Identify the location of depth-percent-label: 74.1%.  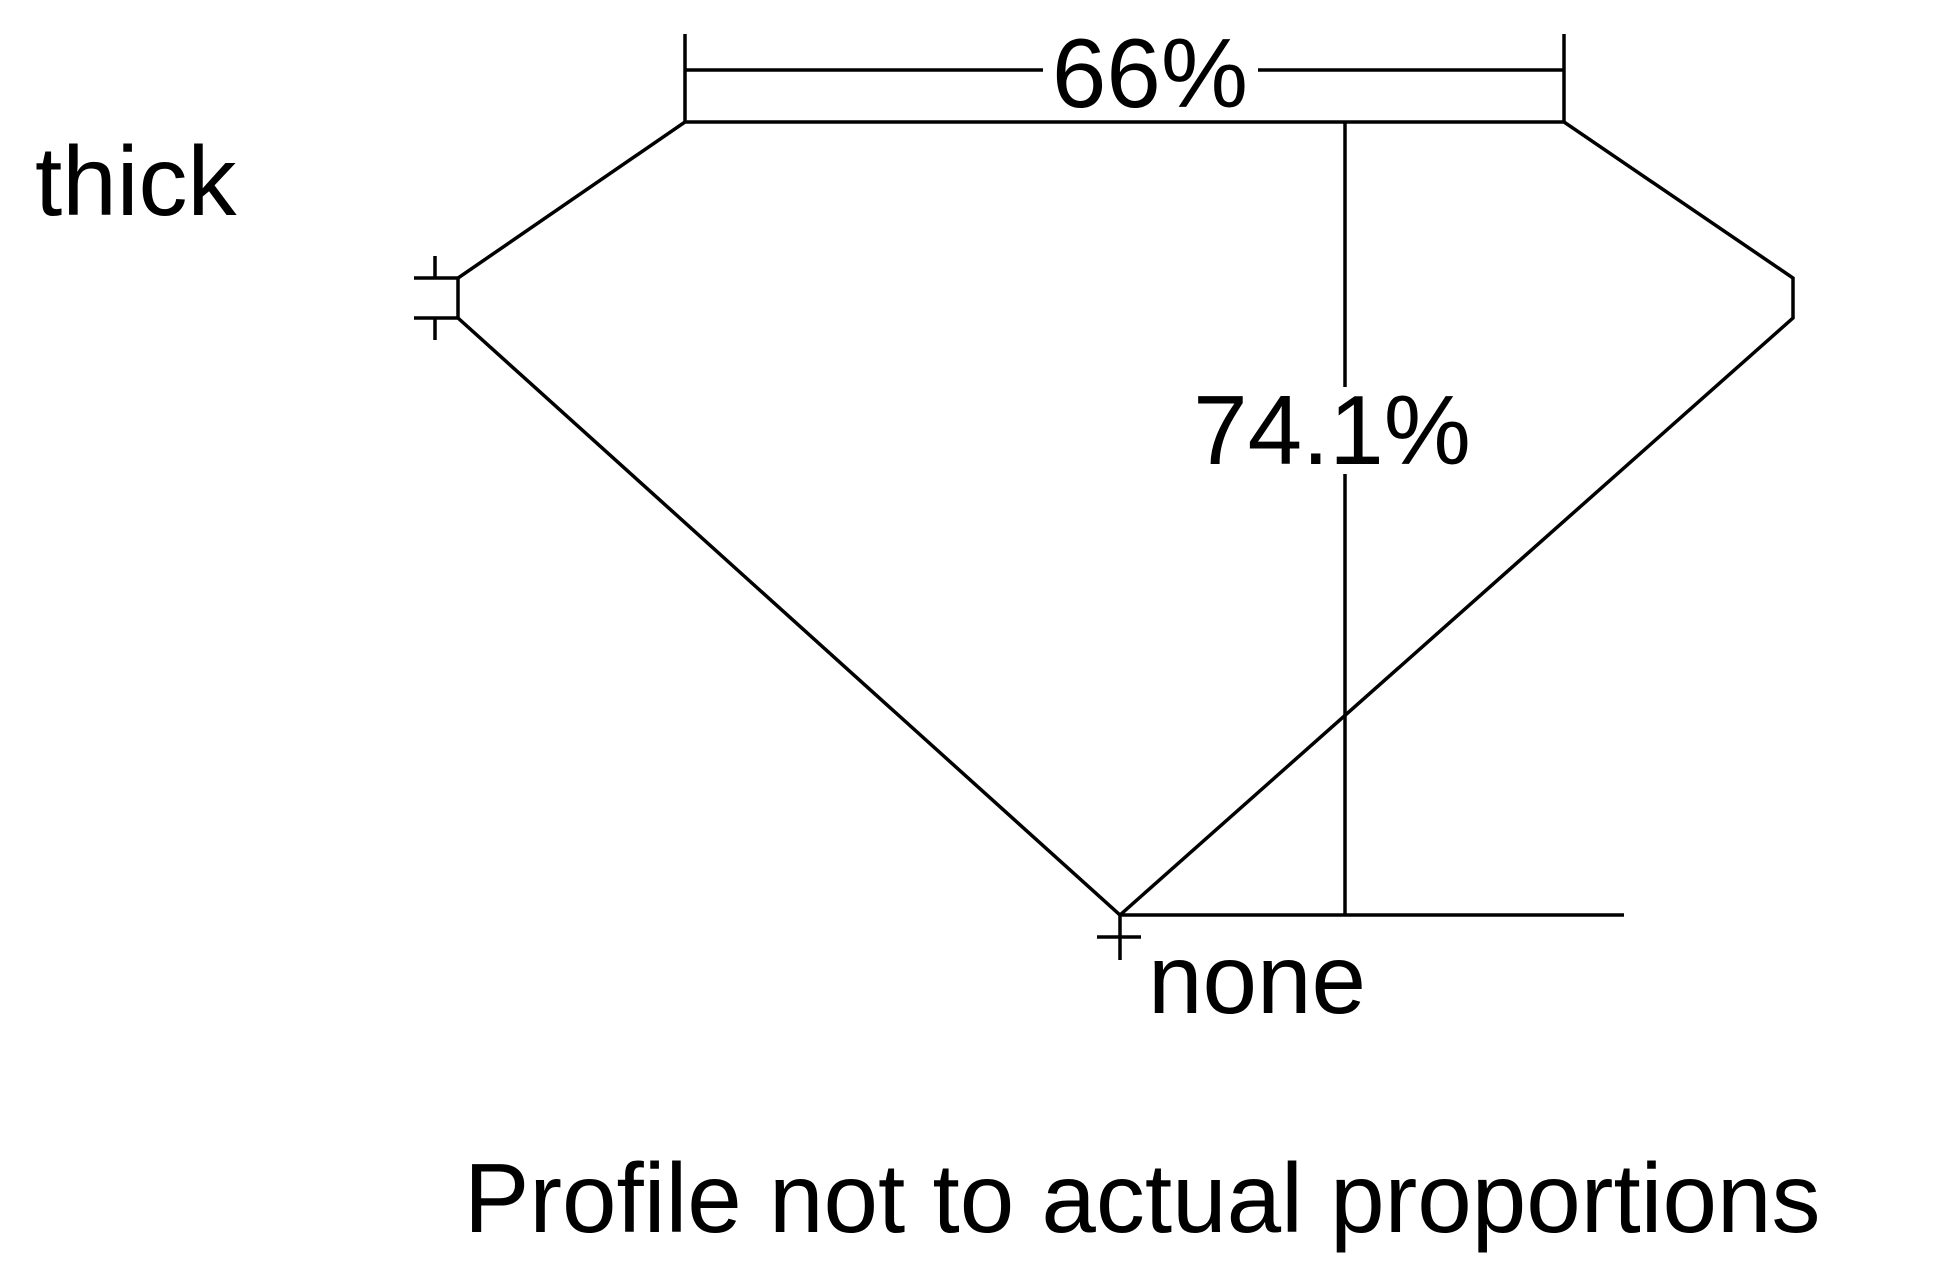
(1332, 430).